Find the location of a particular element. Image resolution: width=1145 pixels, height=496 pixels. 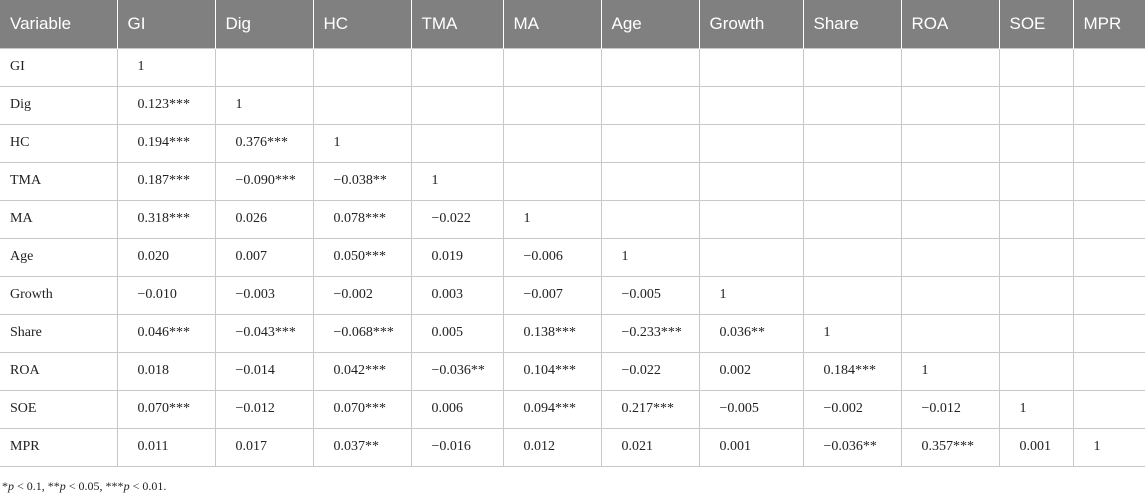

table-cell: −0.014 is located at coordinates (264, 371).